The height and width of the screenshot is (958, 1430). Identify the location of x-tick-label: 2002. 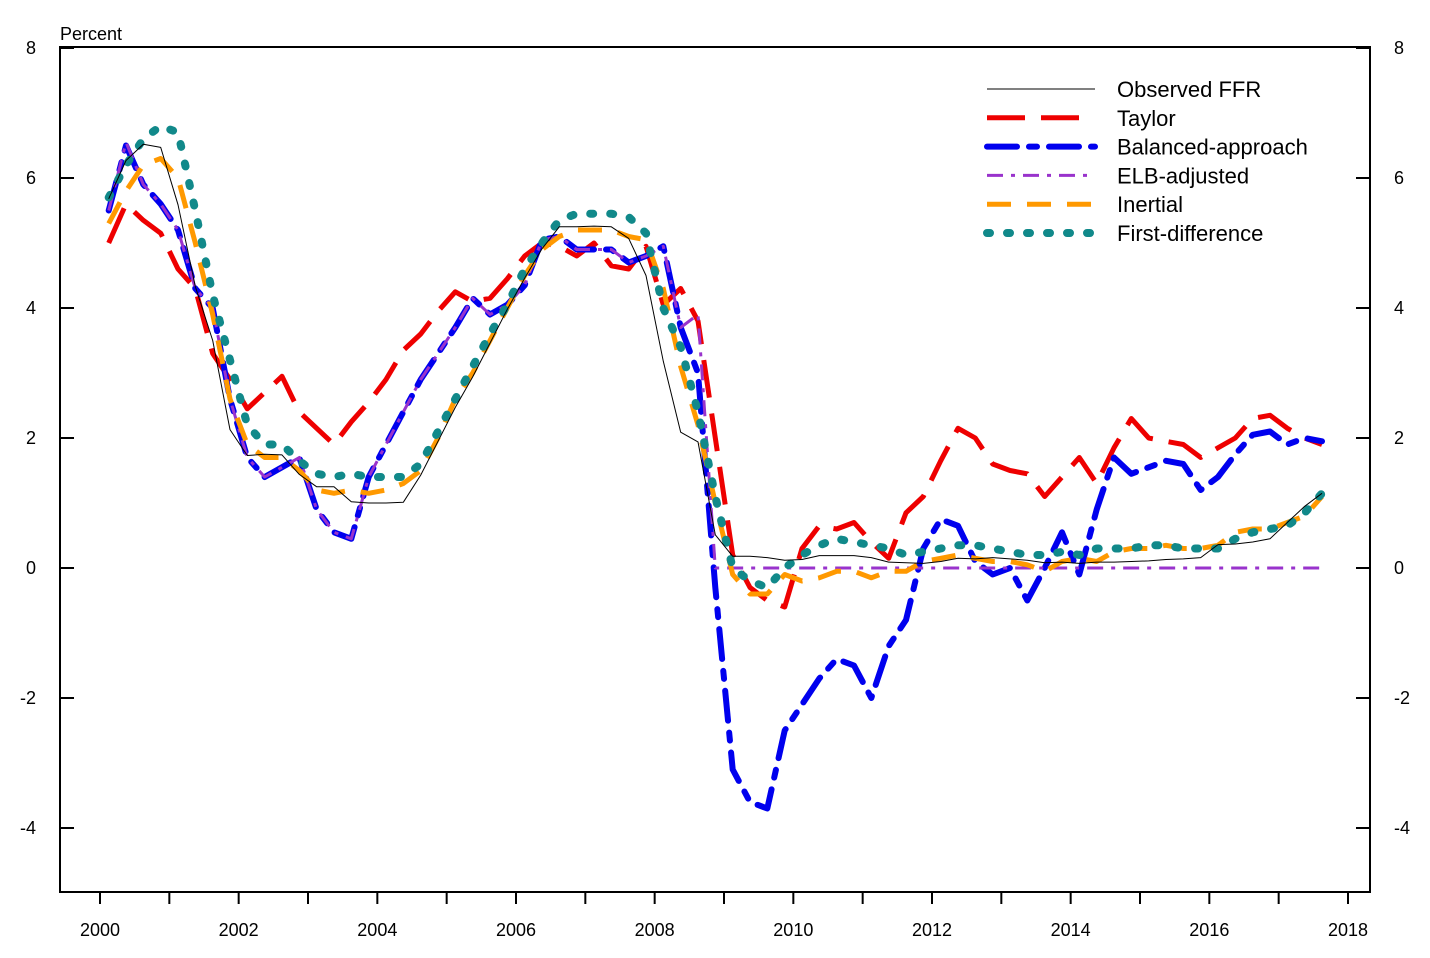
(239, 930).